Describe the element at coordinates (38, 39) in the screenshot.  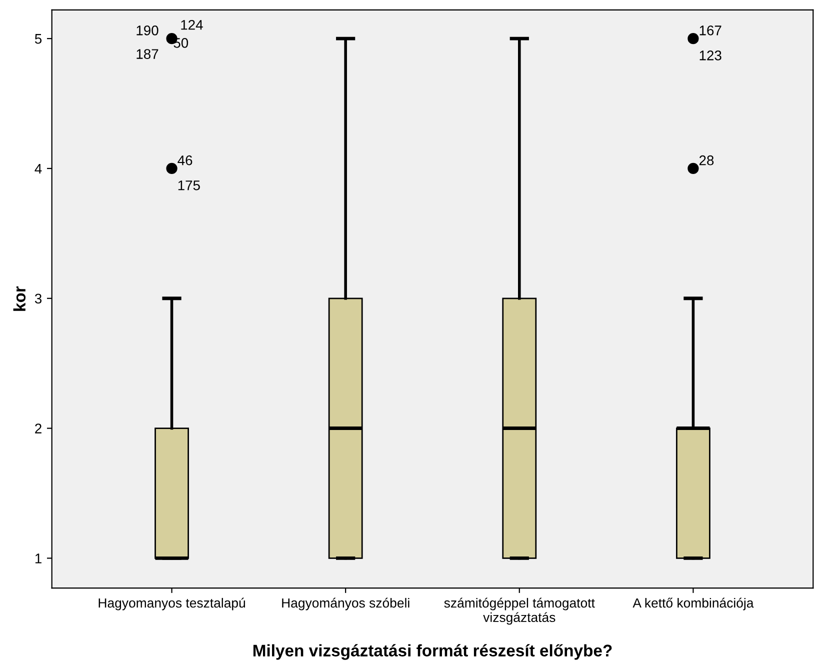
I see `y-tick-label: 5` at that location.